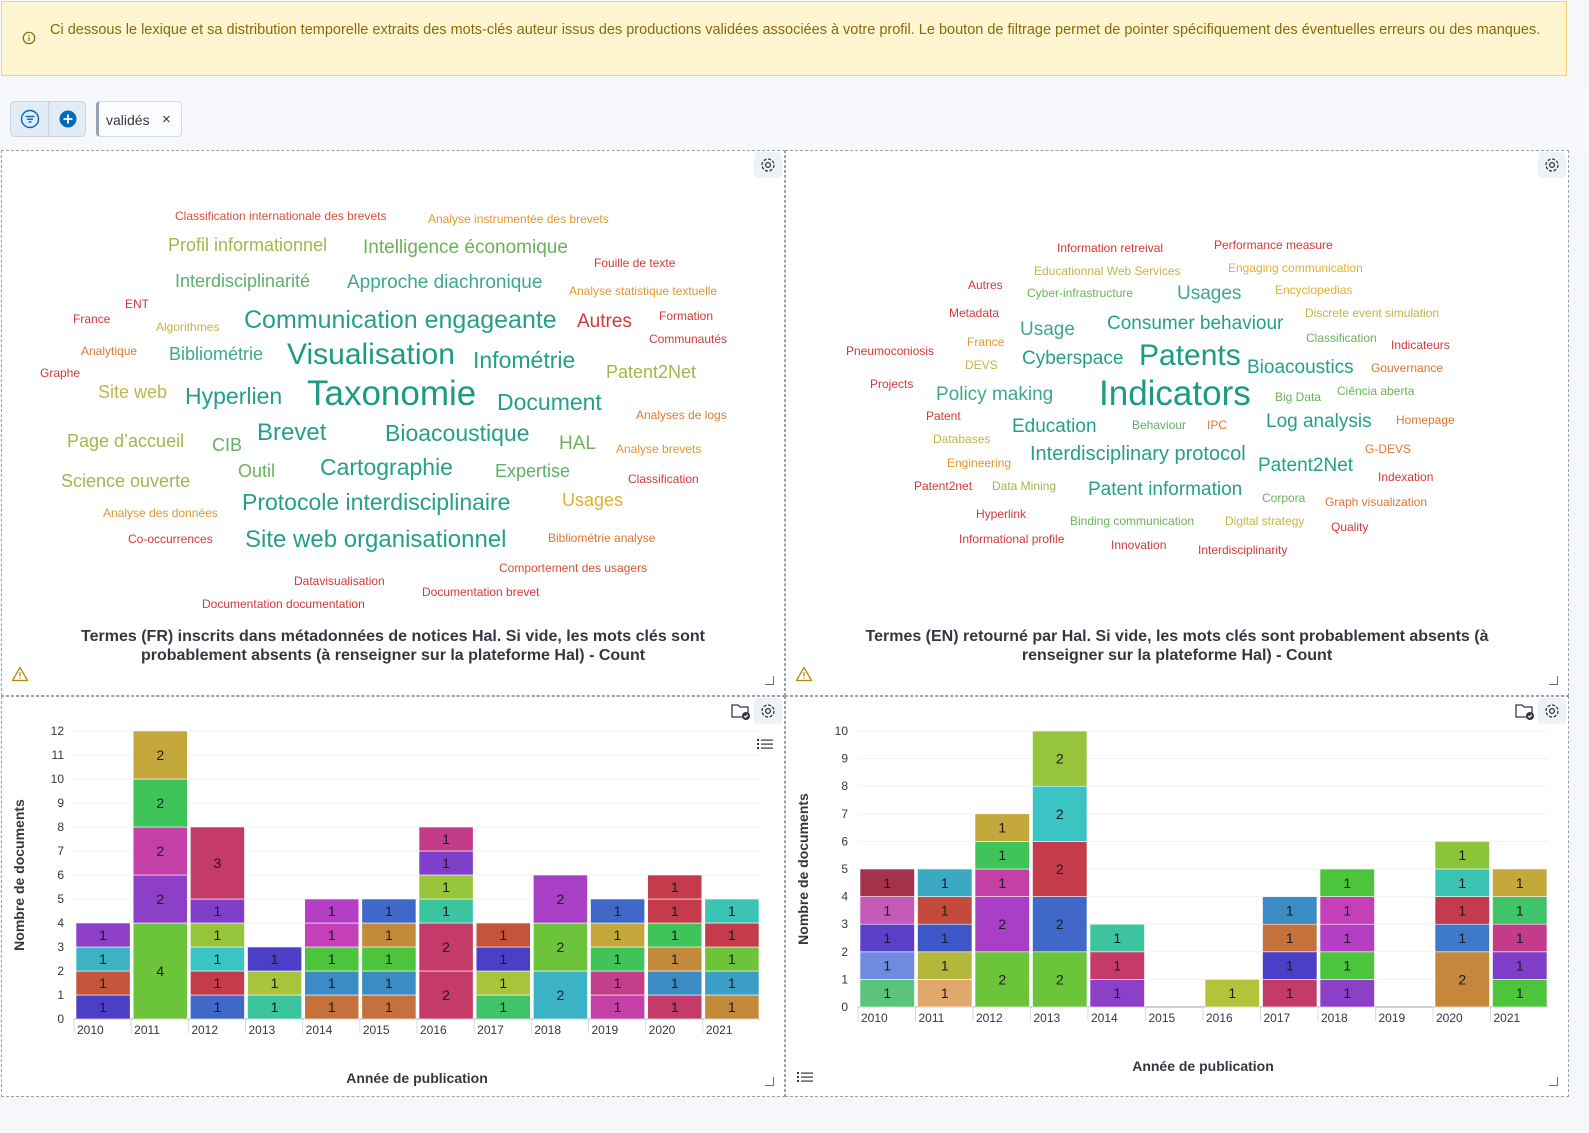 The height and width of the screenshot is (1133, 1589). I want to click on wordcloud-term: Infométrie, so click(524, 360).